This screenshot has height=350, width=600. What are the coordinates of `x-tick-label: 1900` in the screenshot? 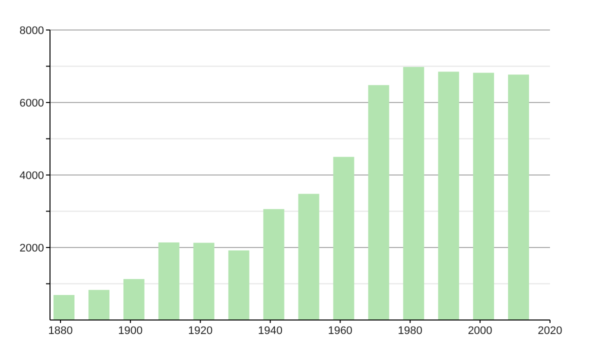 It's located at (130, 331).